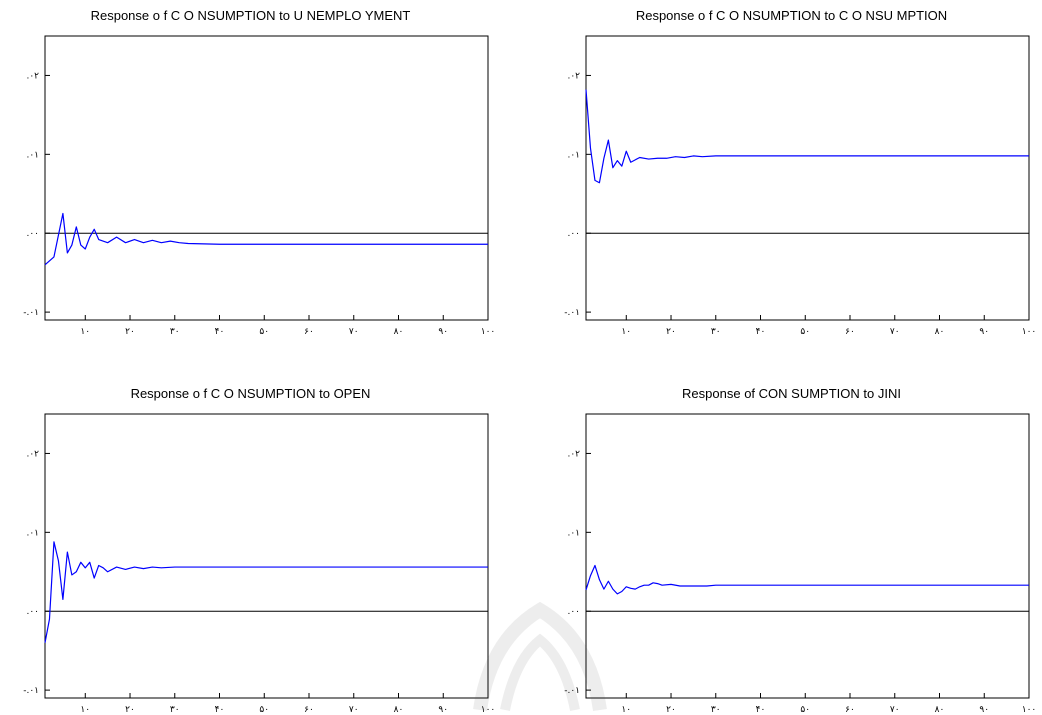 Image resolution: width=1042 pixels, height=715 pixels. I want to click on watermark-logo, so click(540, 656).